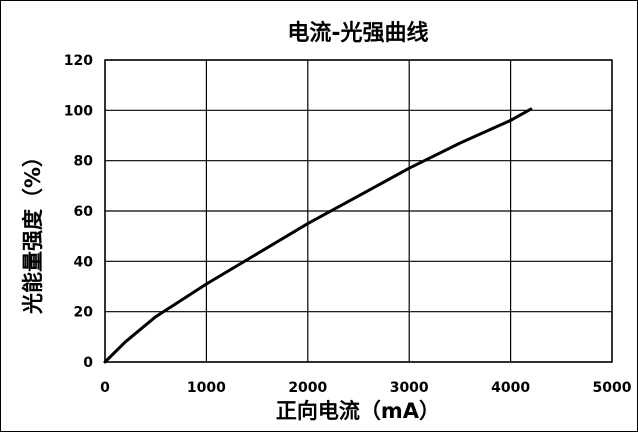 The width and height of the screenshot is (638, 432). What do you see at coordinates (206, 388) in the screenshot?
I see `x-tick-label: 1000` at bounding box center [206, 388].